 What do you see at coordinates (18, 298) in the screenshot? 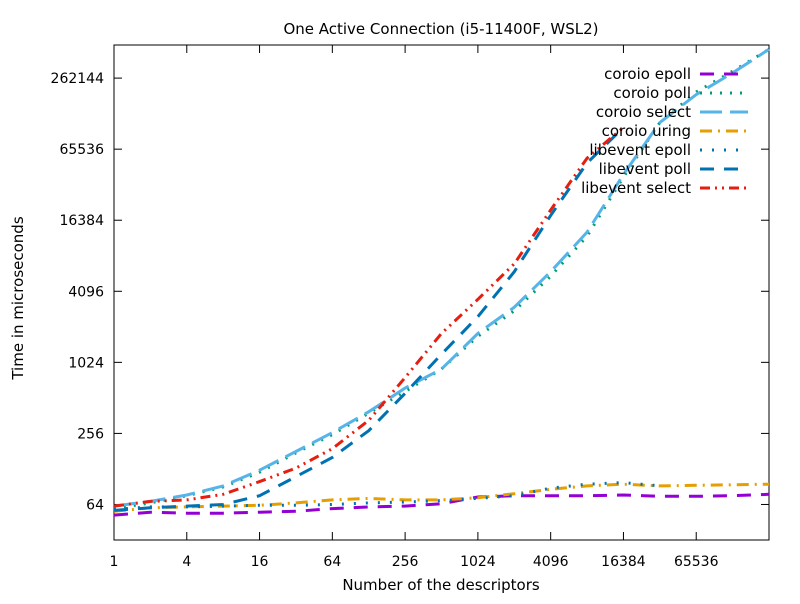
I see `y-axis-title: Time in microseconds` at bounding box center [18, 298].